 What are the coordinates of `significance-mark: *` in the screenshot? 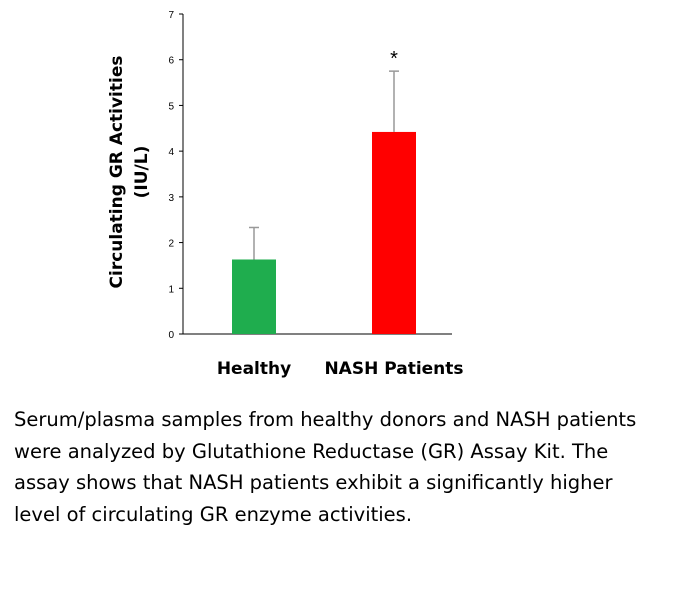 It's located at (394, 59).